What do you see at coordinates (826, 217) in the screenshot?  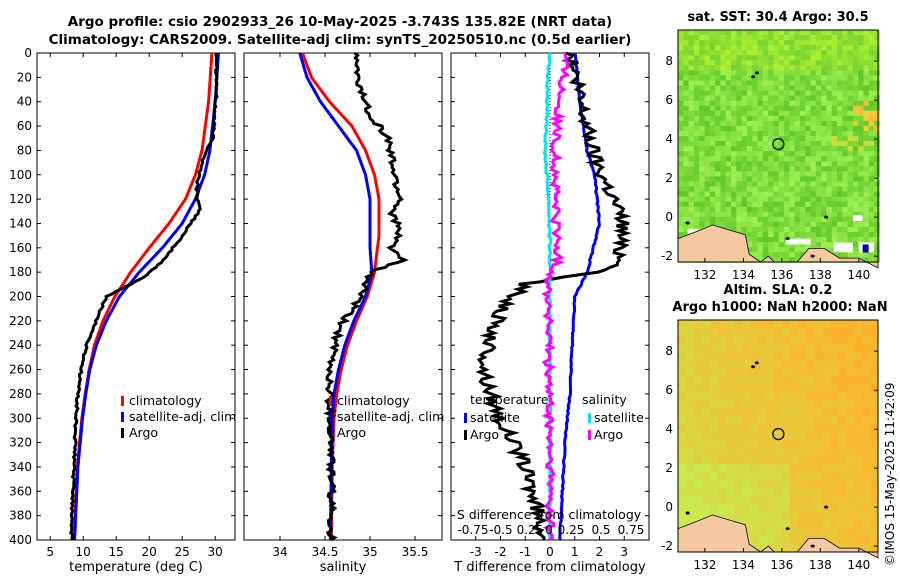 I see `island` at bounding box center [826, 217].